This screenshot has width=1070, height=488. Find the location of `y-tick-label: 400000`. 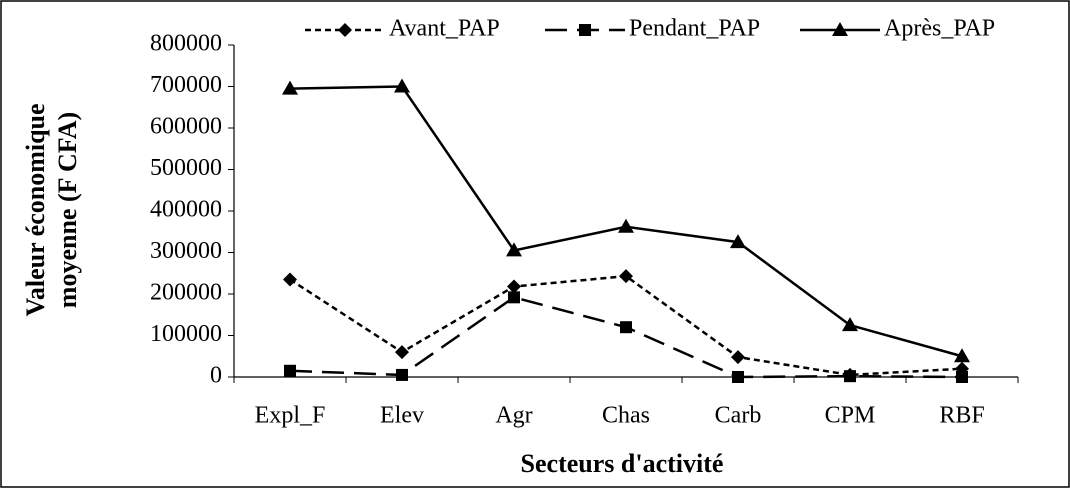

y-tick-label: 400000 is located at coordinates (186, 210).